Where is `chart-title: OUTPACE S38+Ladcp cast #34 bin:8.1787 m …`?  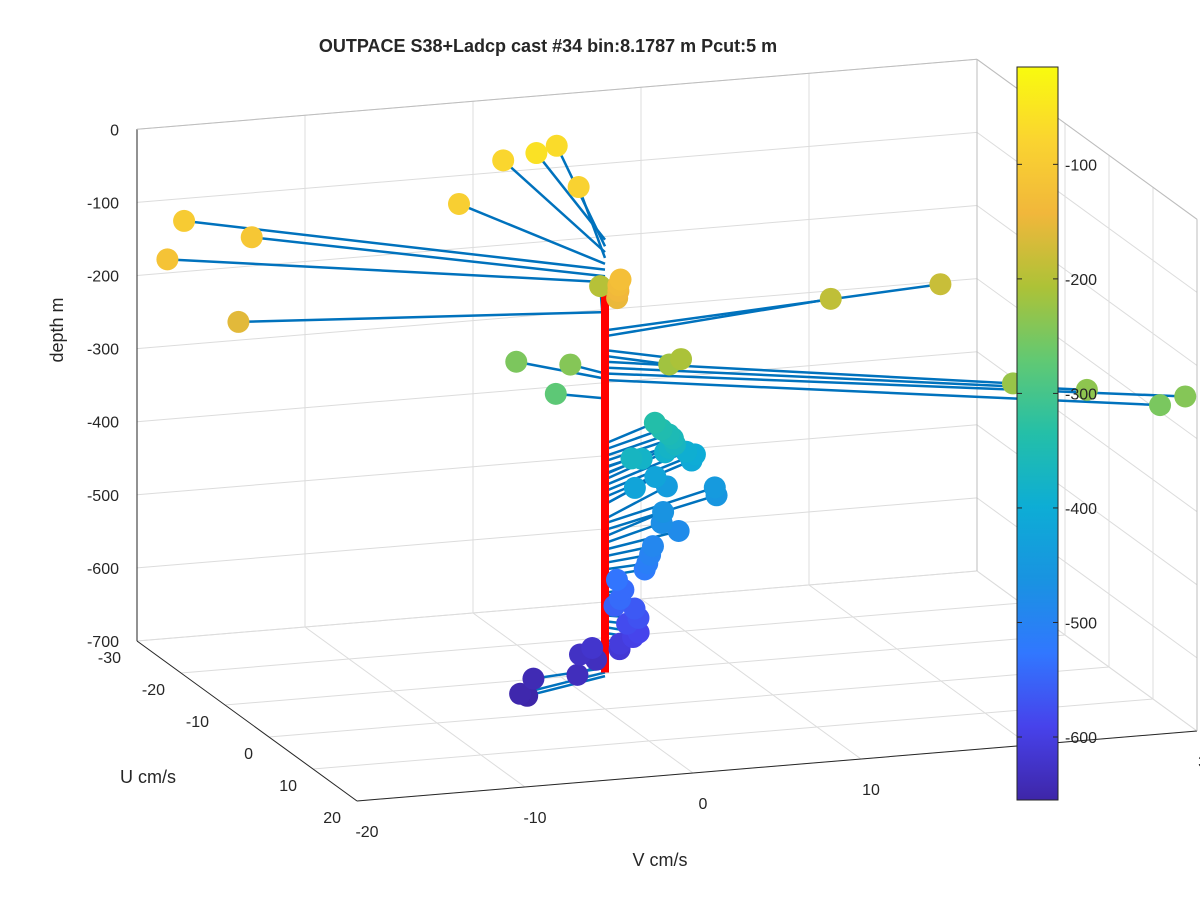 chart-title: OUTPACE S38+Ladcp cast #34 bin:8.1787 m … is located at coordinates (548, 46).